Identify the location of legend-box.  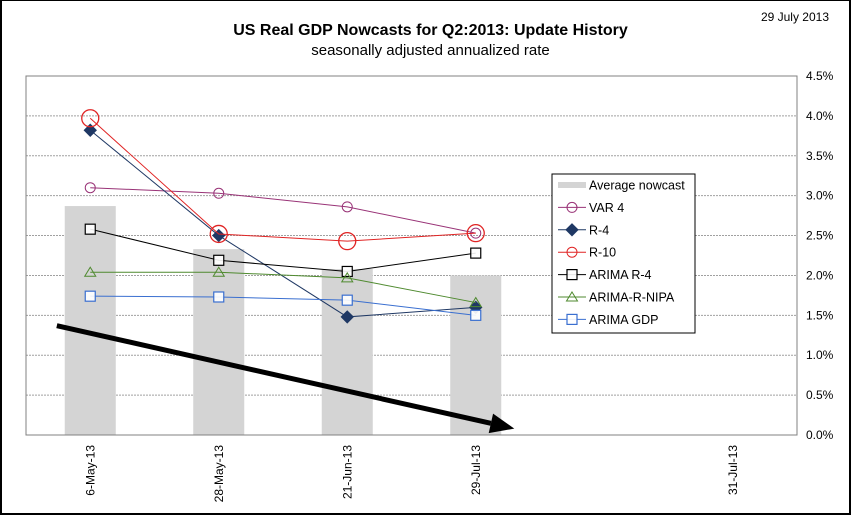
(623, 253).